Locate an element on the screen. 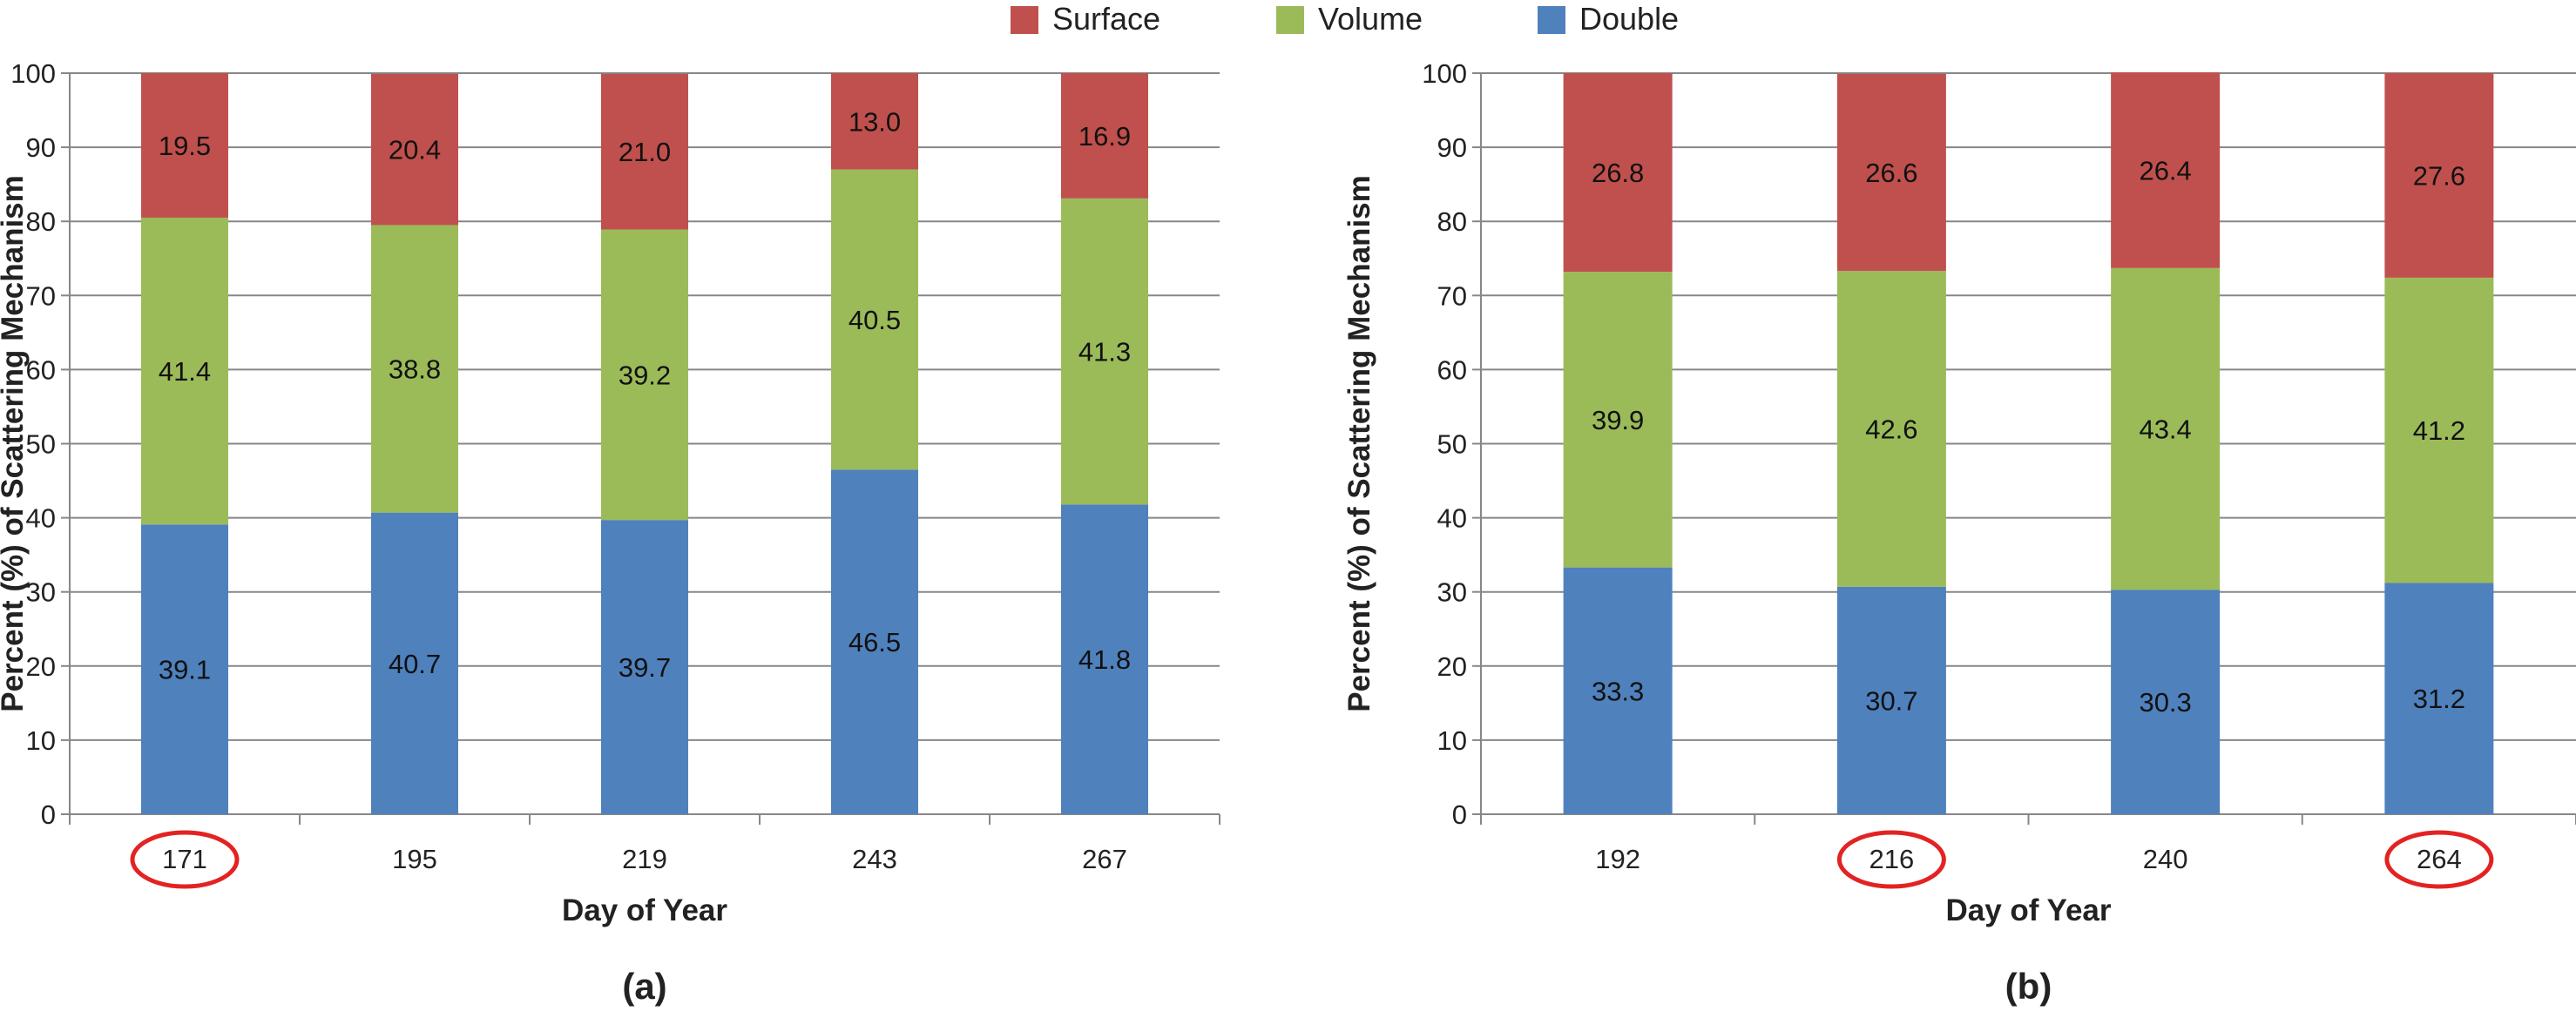  data-label-double-240: 30.3 is located at coordinates (2165, 702).